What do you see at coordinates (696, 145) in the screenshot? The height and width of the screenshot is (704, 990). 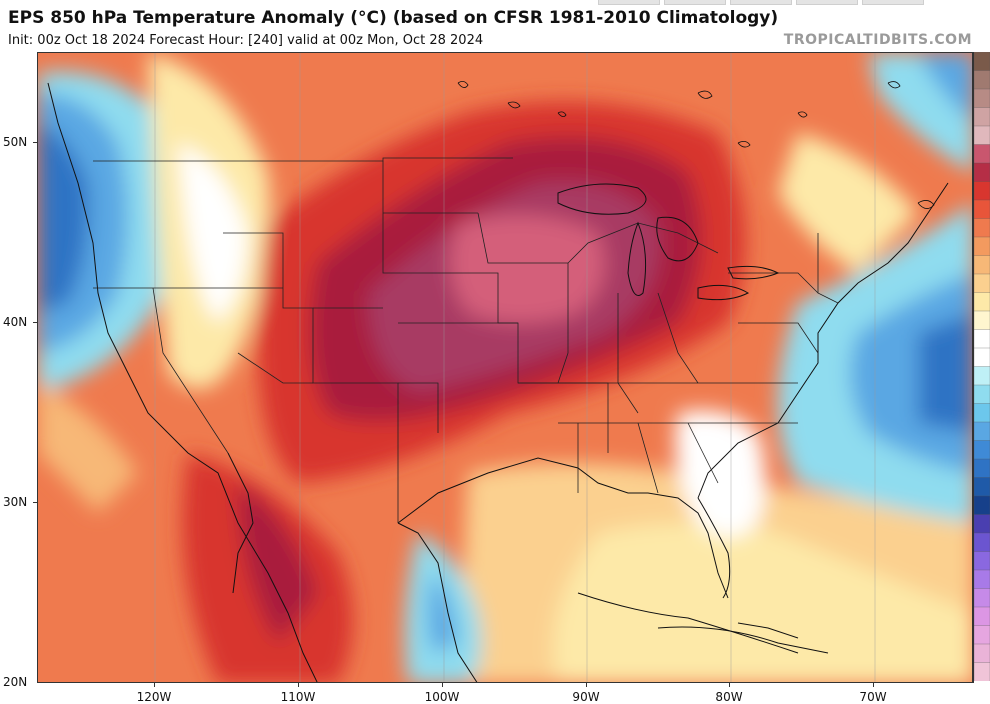 I see `canadian-lakes` at bounding box center [696, 145].